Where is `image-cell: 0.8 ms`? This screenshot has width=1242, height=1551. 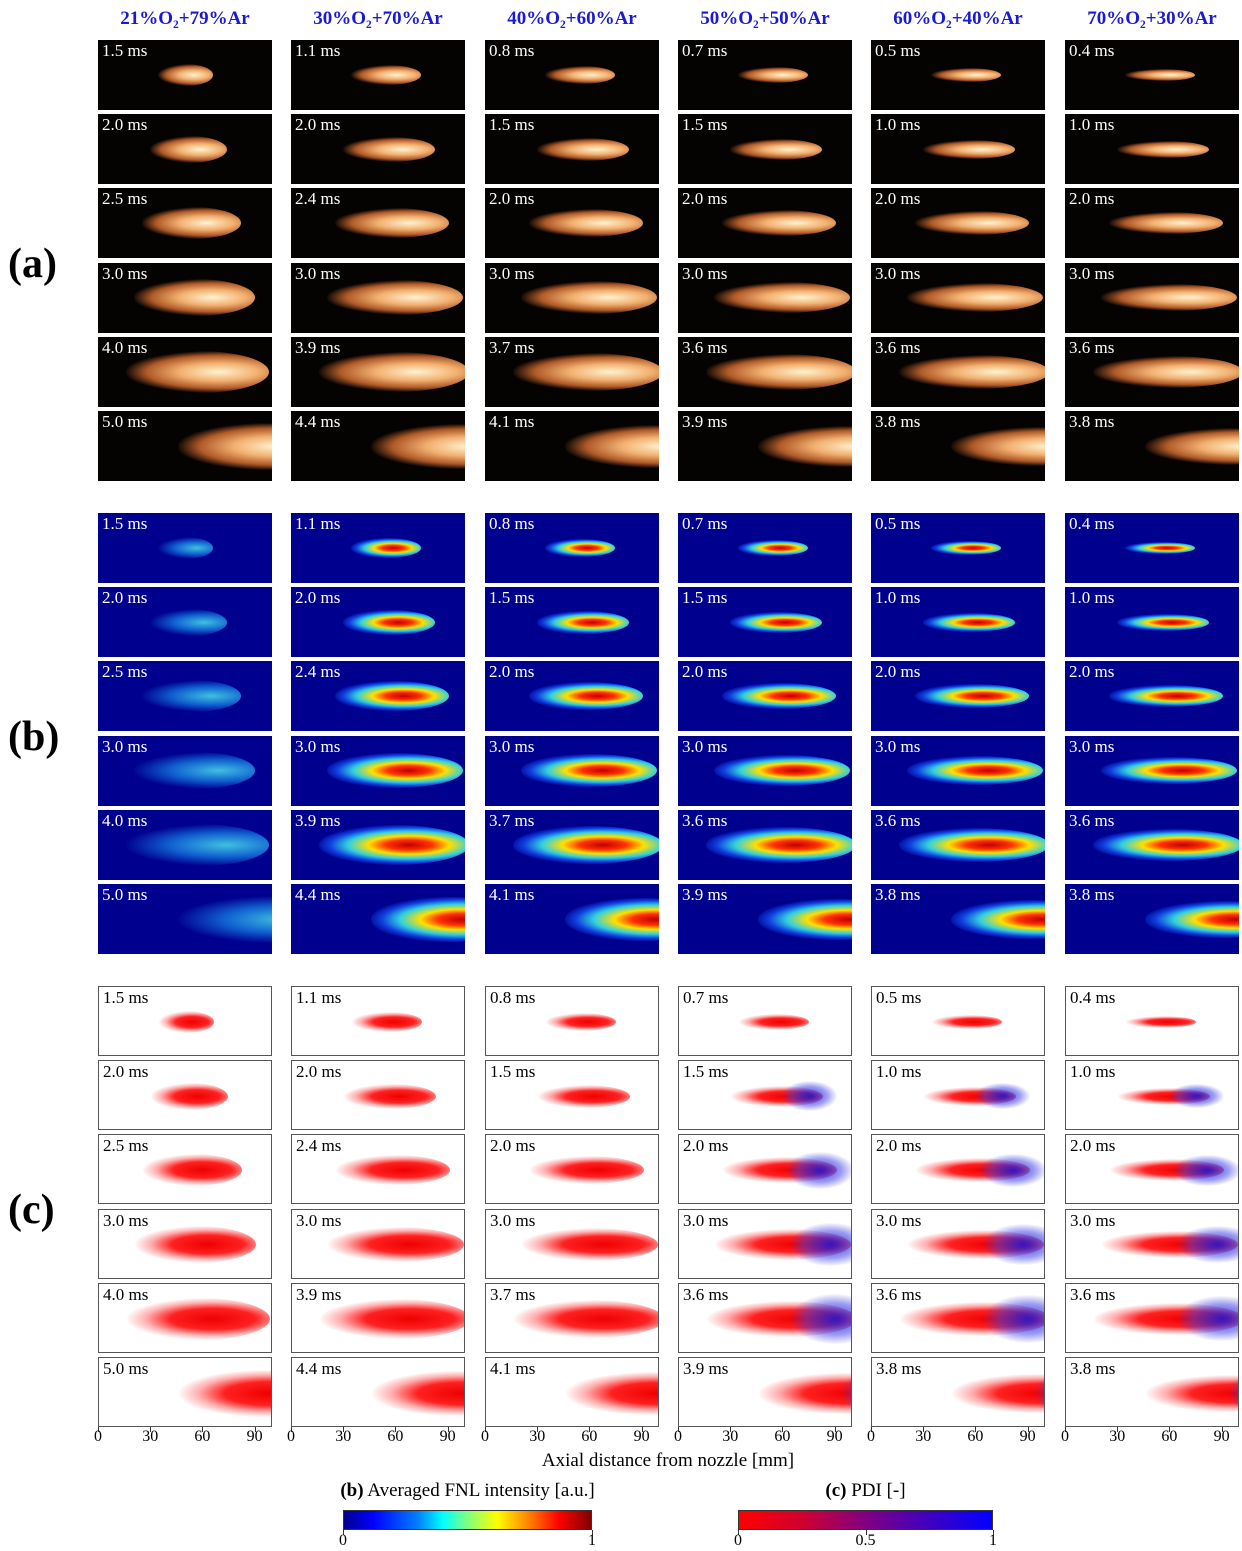
image-cell: 0.8 ms is located at coordinates (572, 548).